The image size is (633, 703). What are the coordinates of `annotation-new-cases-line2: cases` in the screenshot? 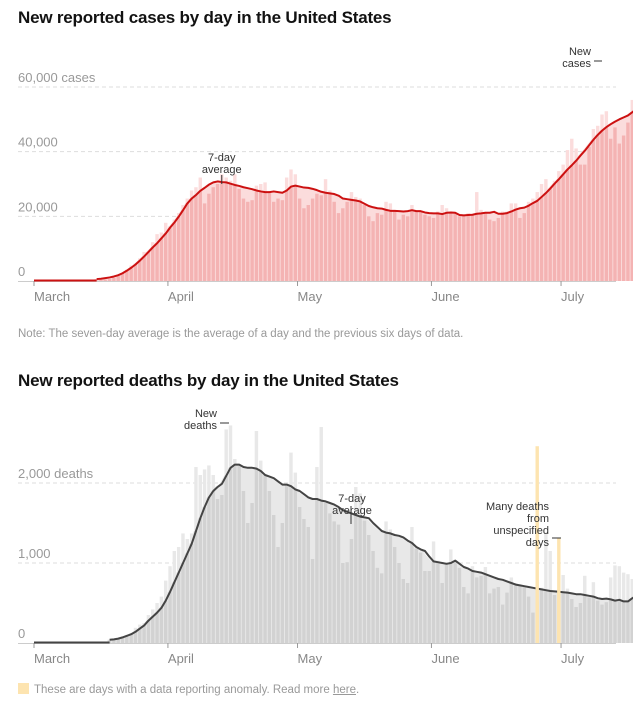 It's located at (576, 64).